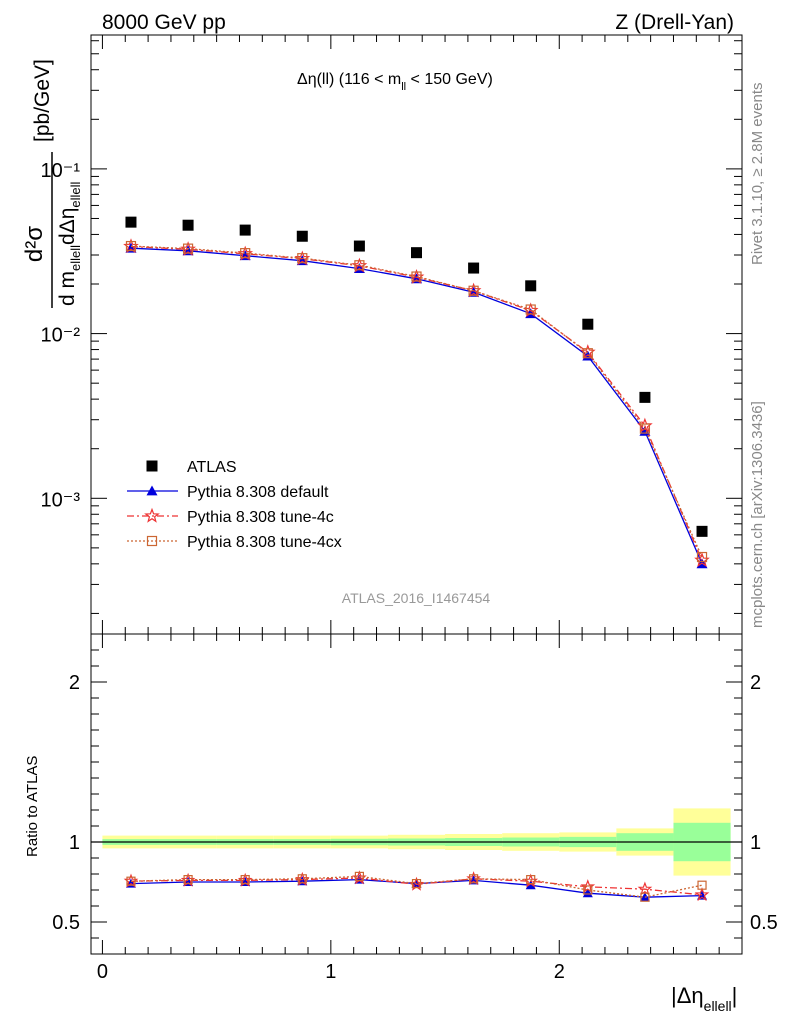  I want to click on legend-entry-label: Pythia 8.308 tune-4c, so click(260, 517).